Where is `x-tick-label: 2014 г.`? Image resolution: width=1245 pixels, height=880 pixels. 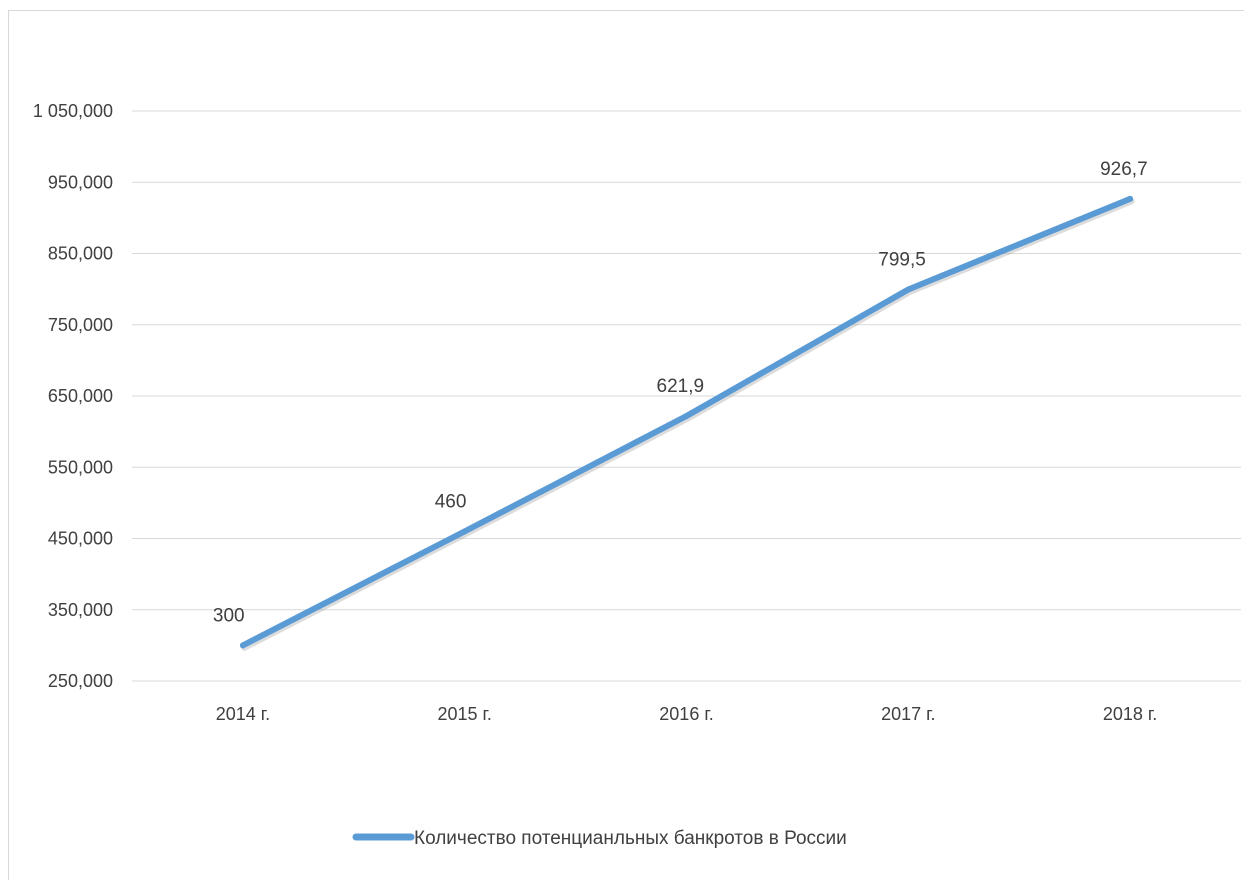 x-tick-label: 2014 г. is located at coordinates (243, 714).